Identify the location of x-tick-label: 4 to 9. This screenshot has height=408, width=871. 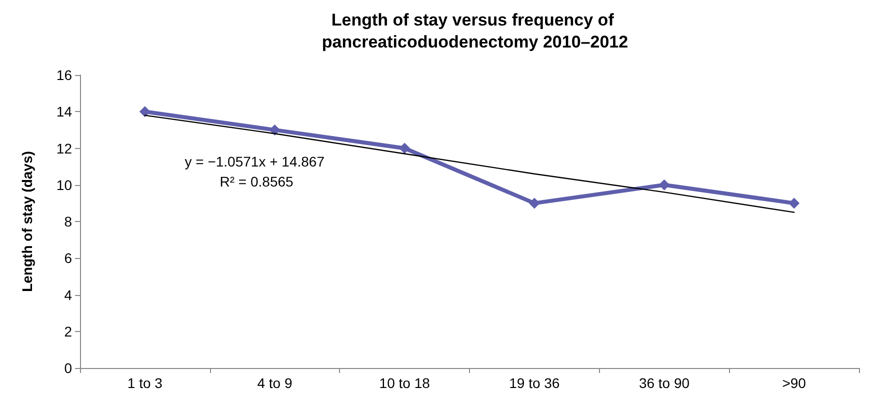
(274, 383).